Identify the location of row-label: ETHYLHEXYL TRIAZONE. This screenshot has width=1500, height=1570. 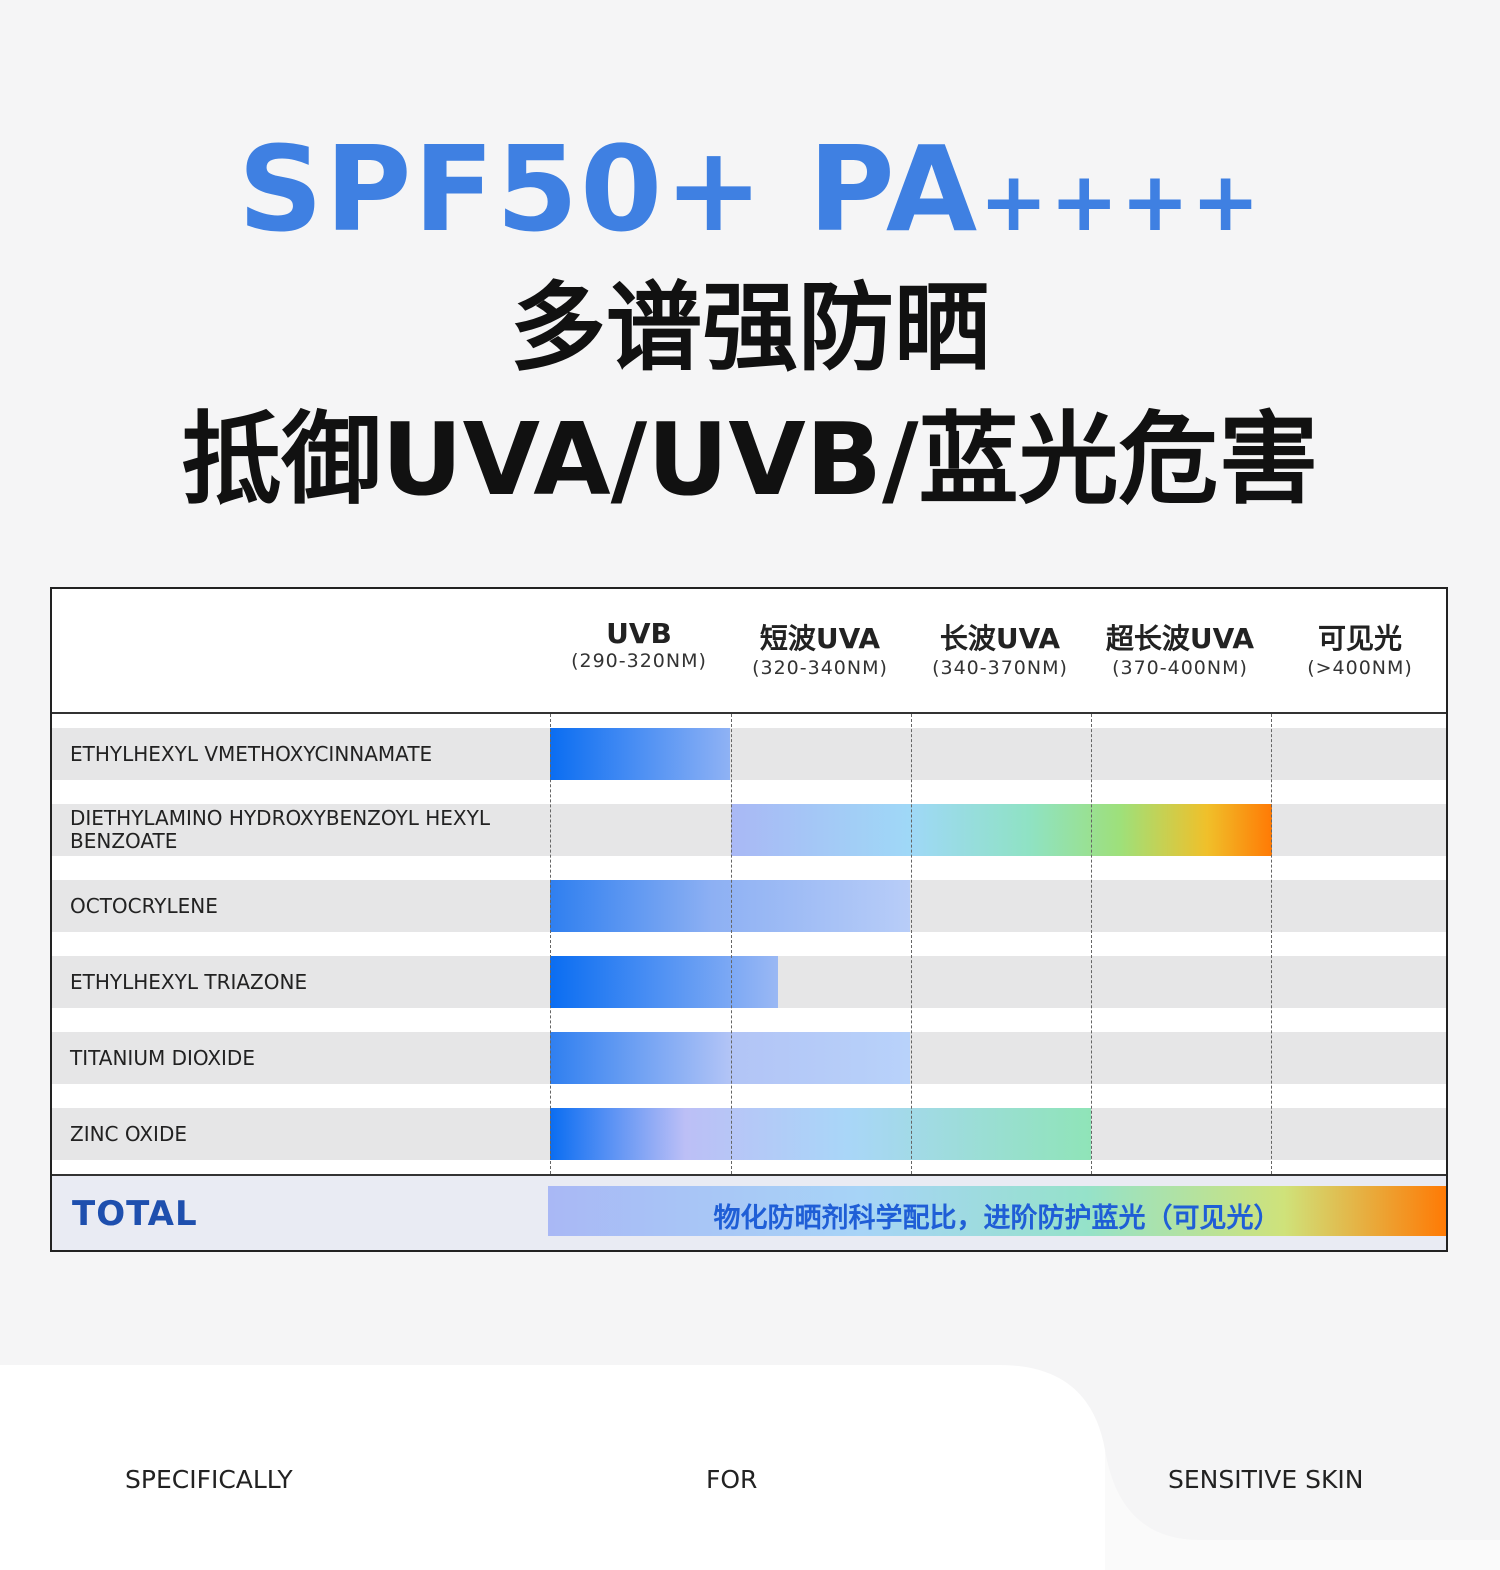
(290, 982).